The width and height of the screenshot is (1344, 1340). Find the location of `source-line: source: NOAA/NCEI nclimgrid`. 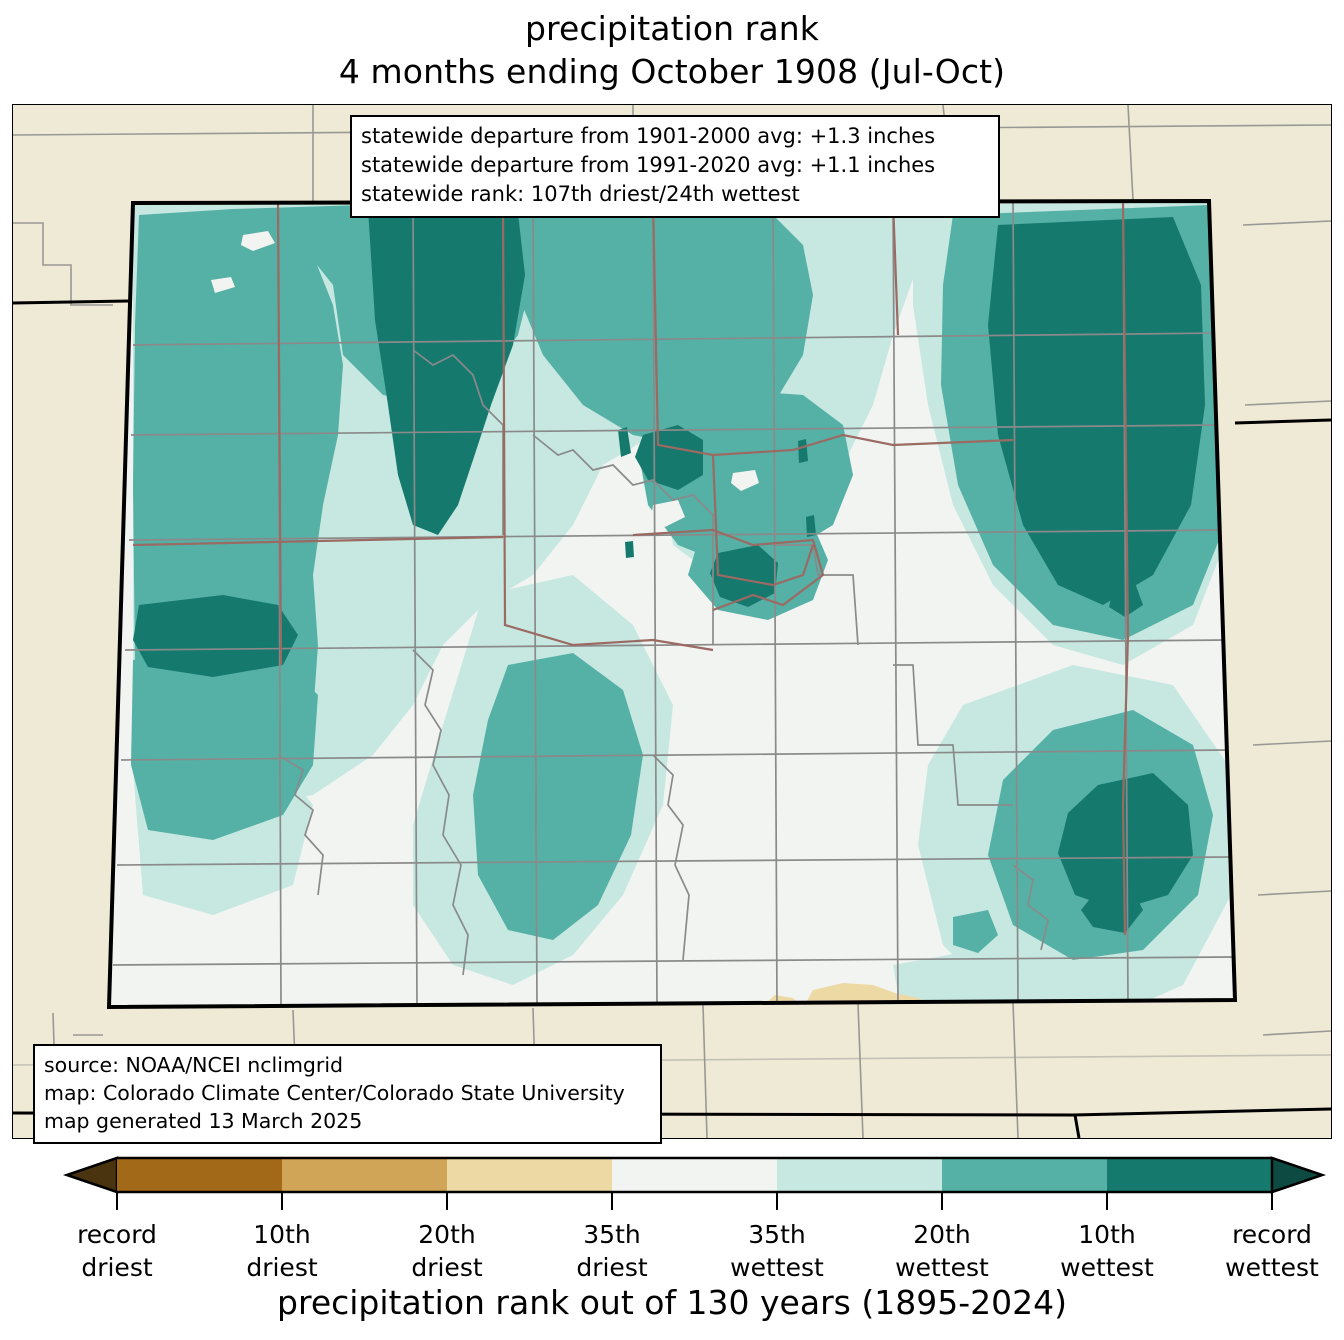

source-line: source: NOAA/NCEI nclimgrid is located at coordinates (194, 1065).